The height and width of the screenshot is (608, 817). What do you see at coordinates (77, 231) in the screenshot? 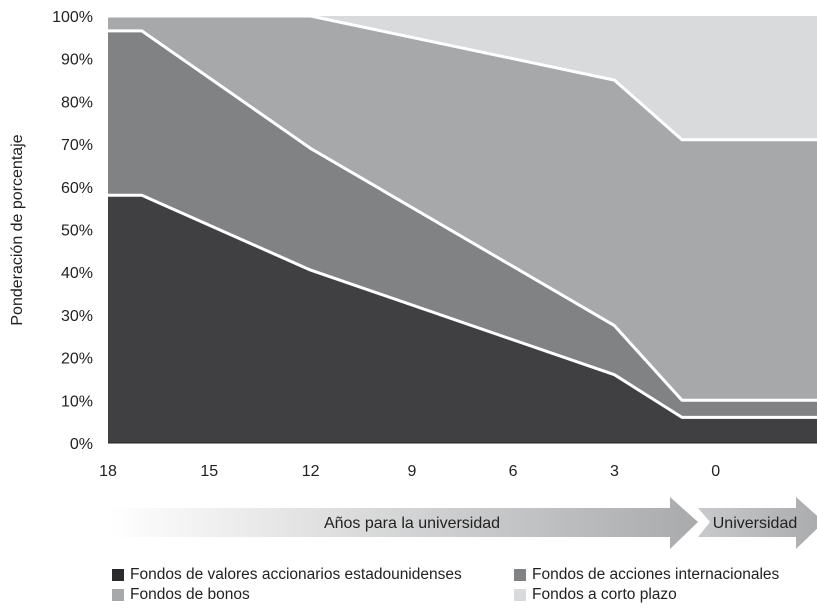
I see `y-tick-label: 50%` at bounding box center [77, 231].